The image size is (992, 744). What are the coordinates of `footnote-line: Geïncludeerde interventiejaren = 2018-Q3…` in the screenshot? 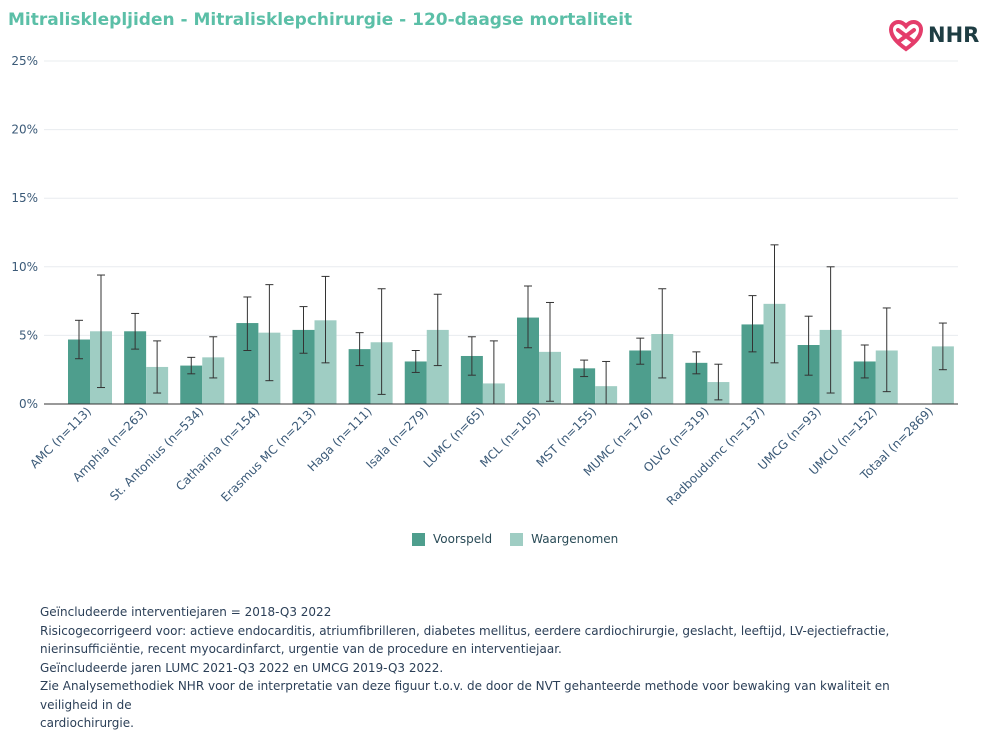 It's located at (186, 612).